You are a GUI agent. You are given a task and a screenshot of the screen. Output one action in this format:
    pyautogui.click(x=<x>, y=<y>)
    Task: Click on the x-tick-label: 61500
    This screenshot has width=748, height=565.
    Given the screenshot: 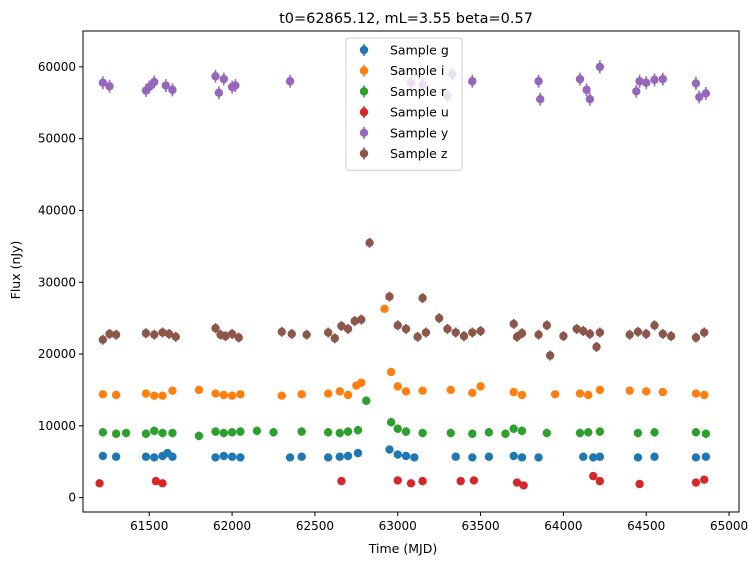 What is the action you would take?
    pyautogui.click(x=149, y=526)
    